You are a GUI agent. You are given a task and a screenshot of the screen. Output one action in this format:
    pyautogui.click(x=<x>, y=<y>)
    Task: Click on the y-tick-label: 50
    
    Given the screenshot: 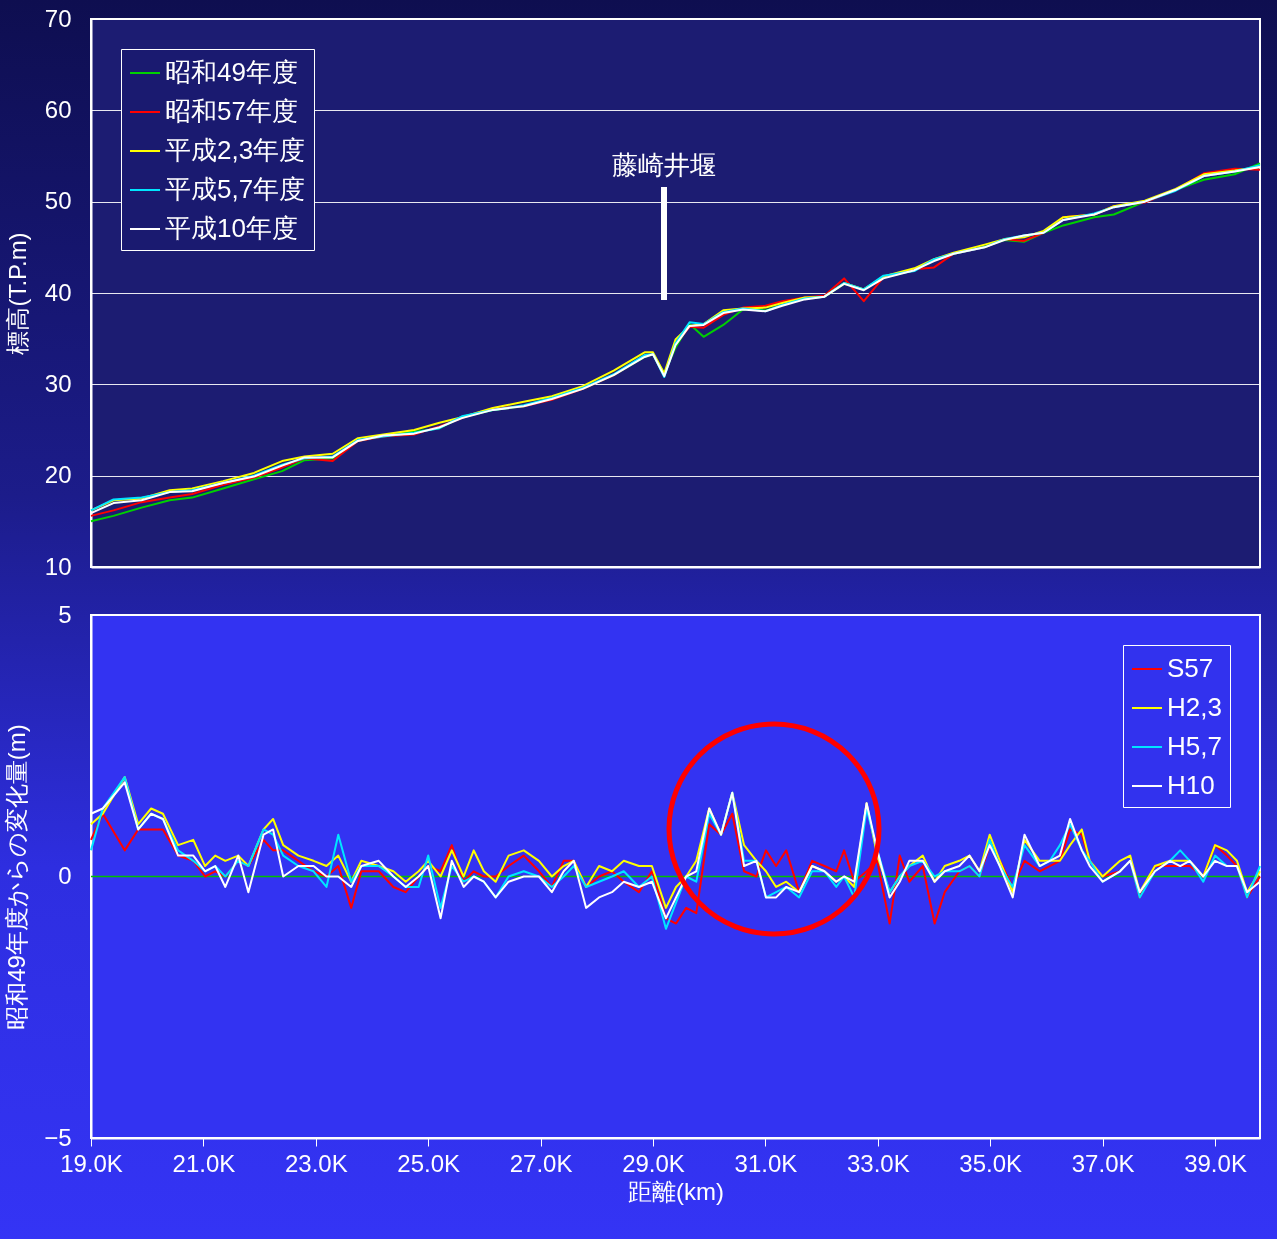 What is the action you would take?
    pyautogui.click(x=58, y=201)
    